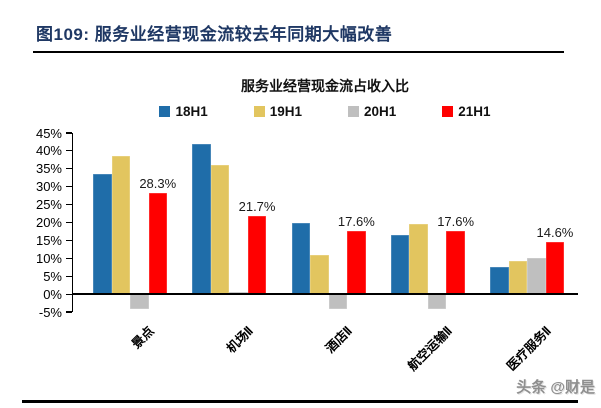 This screenshot has height=408, width=601. I want to click on y-tick-label: 35%, so click(48, 169).